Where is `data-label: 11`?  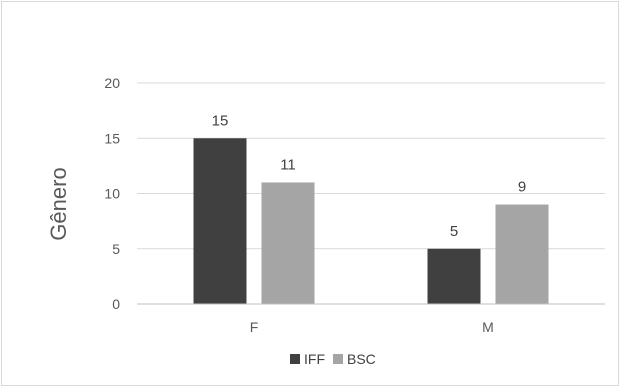
data-label: 11 is located at coordinates (288, 164).